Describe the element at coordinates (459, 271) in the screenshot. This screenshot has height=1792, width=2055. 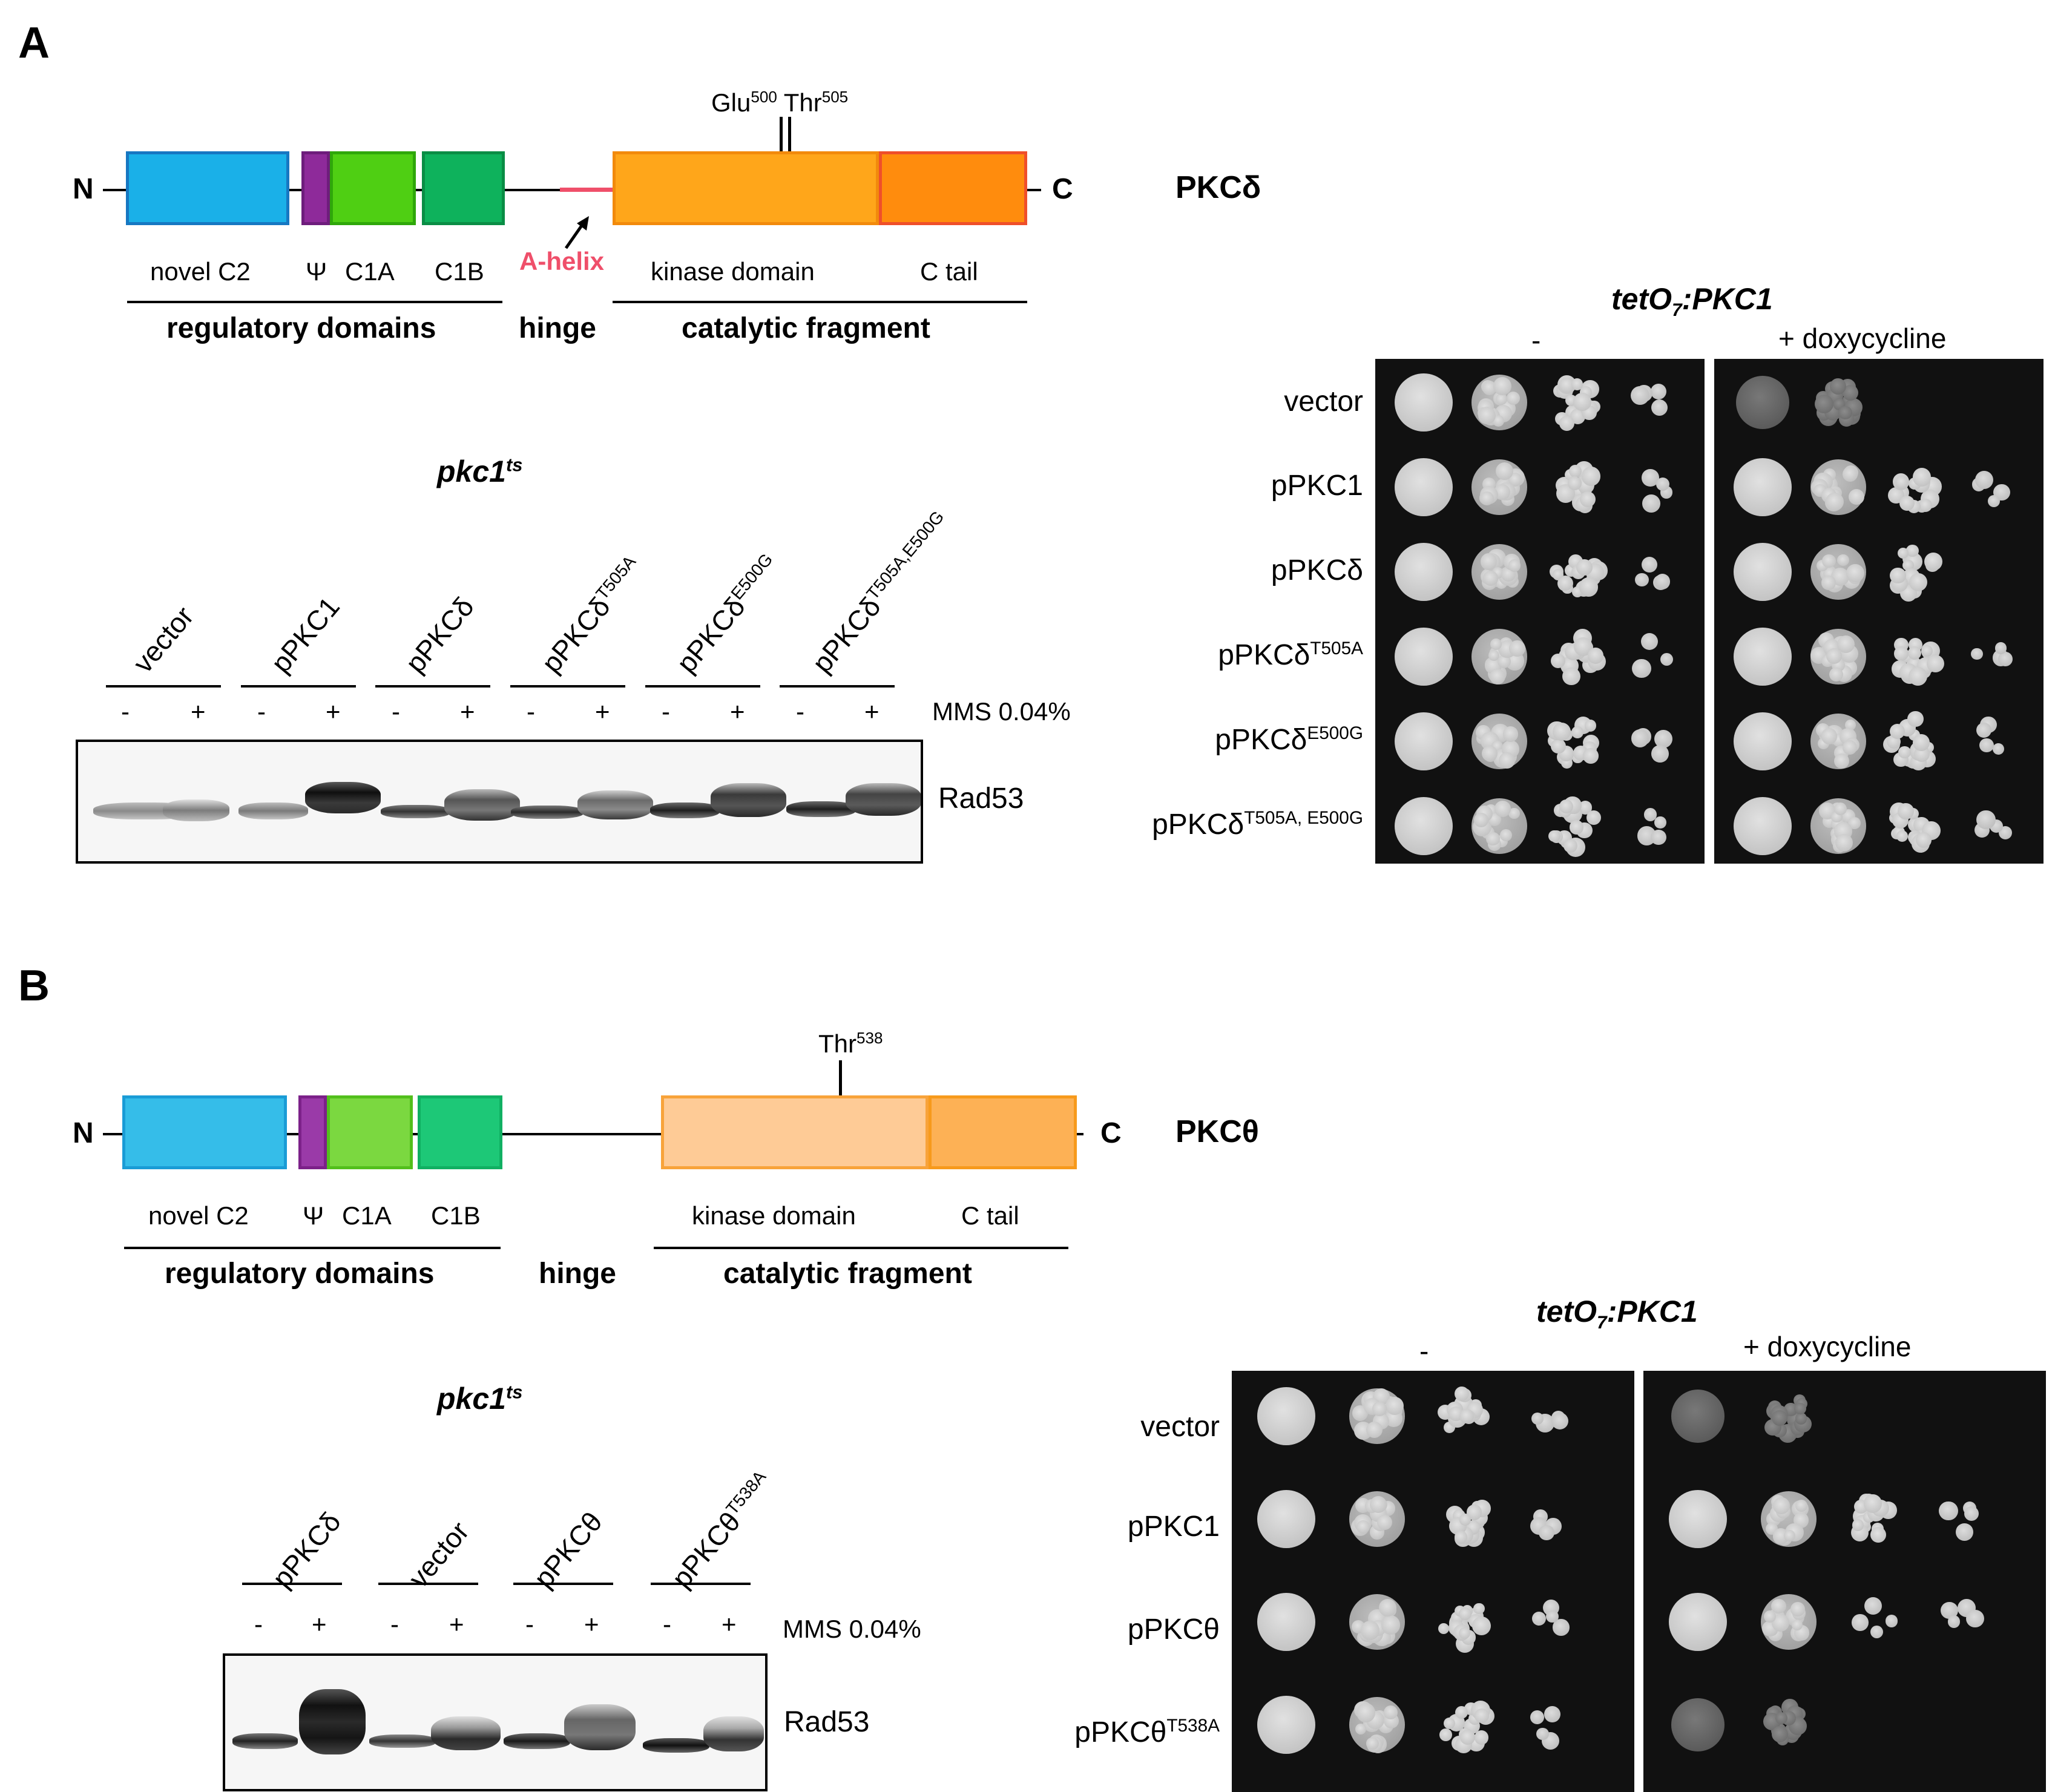
I see `label-c1b: C1B` at that location.